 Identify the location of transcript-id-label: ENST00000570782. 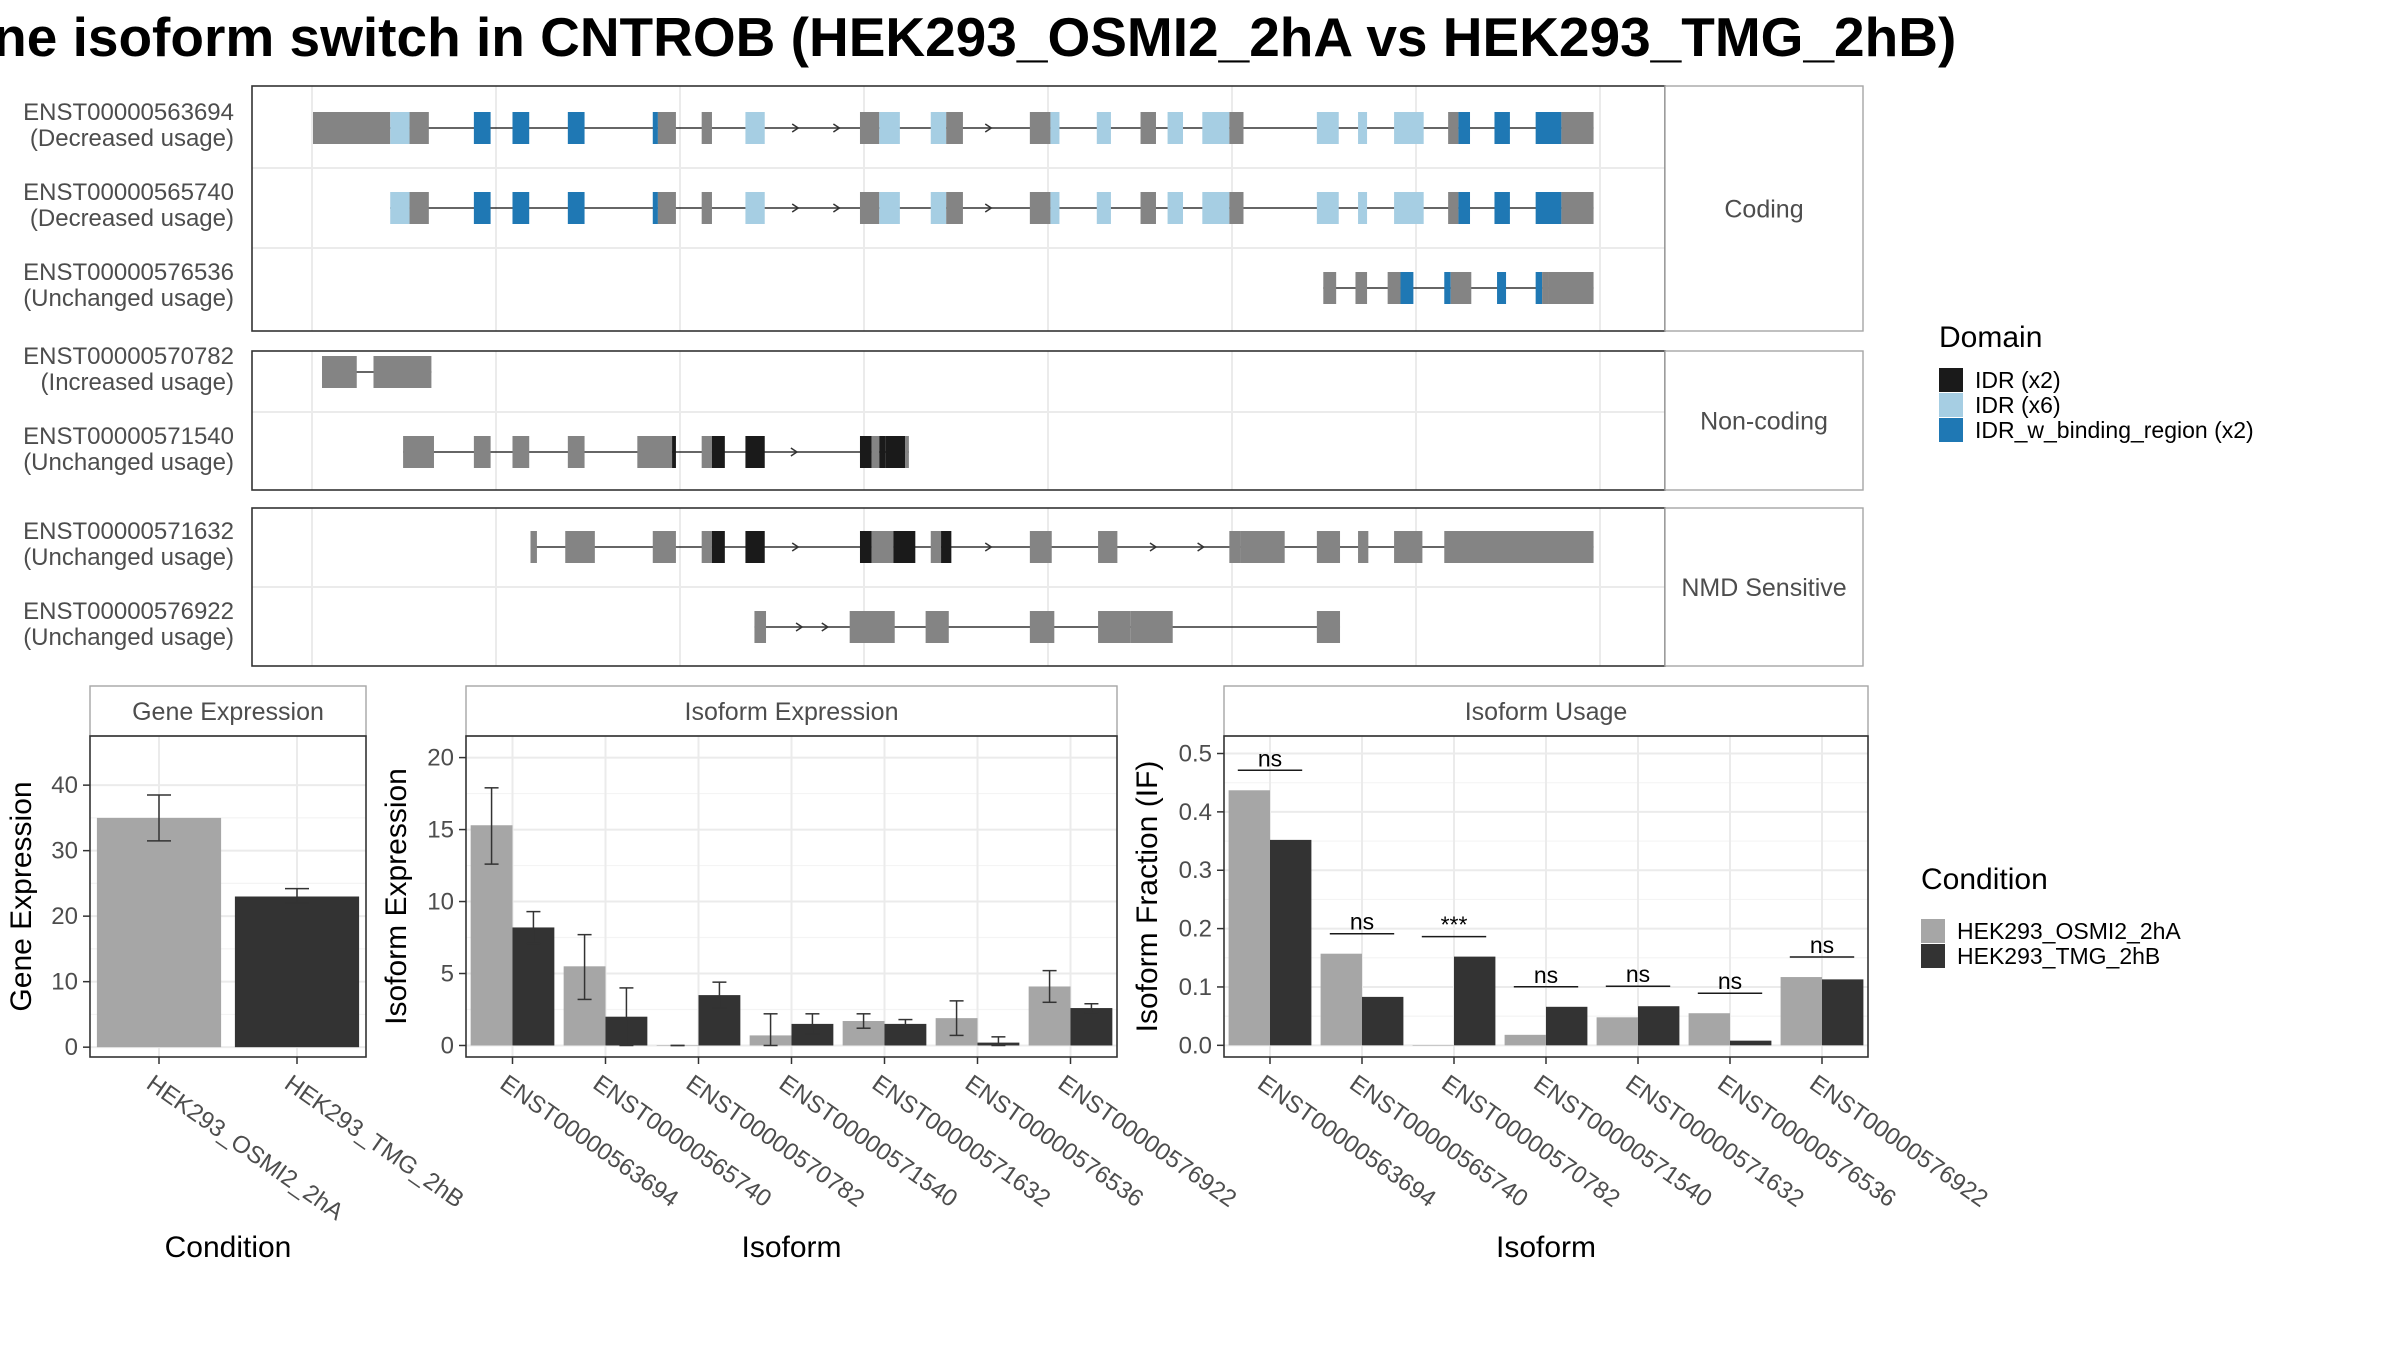
(128, 356).